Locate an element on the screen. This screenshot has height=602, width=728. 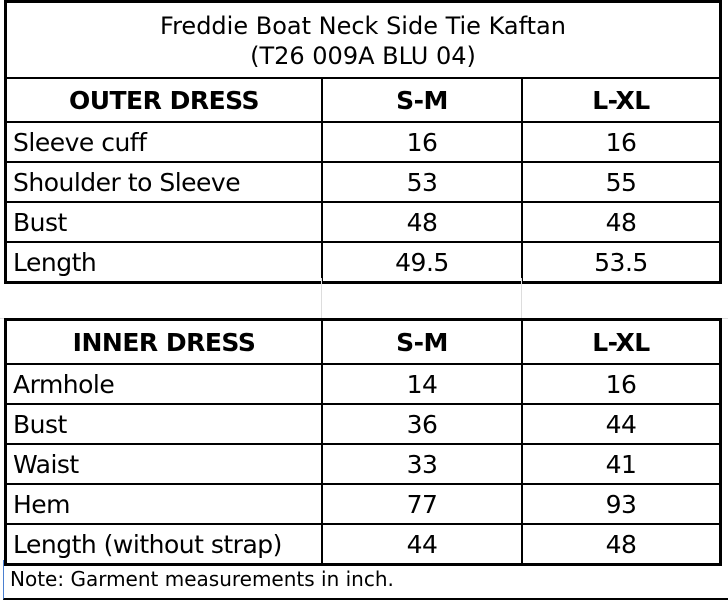
table-row: Length (without strap) 44 48 is located at coordinates (363, 543).